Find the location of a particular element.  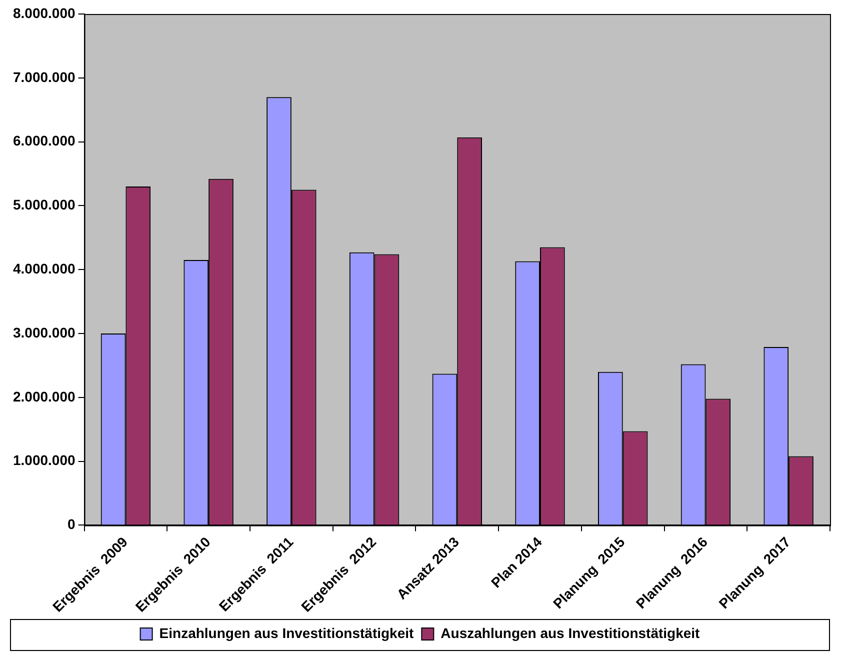

y-tick-label: 8.000.000 is located at coordinates (44, 12).